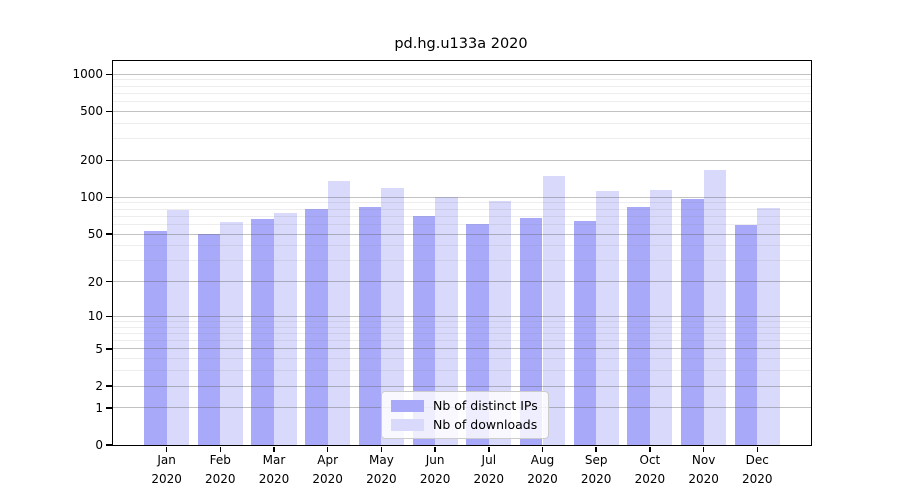  Describe the element at coordinates (339, 313) in the screenshot. I see `bar-downloads-apr` at that location.